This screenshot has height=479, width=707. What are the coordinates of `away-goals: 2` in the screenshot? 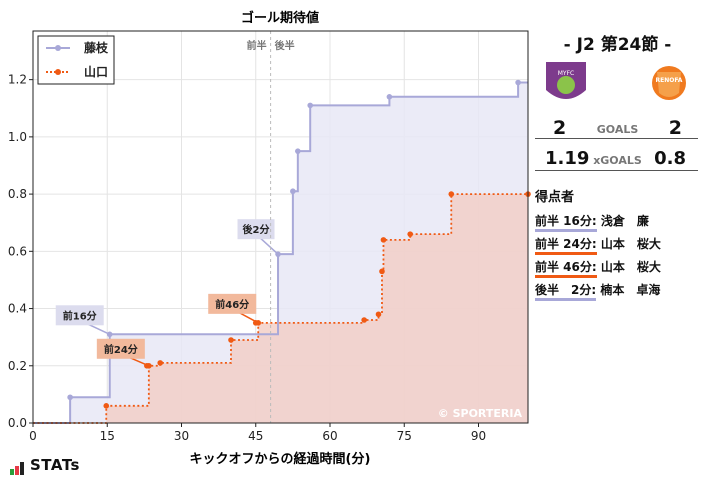 It's located at (675, 128).